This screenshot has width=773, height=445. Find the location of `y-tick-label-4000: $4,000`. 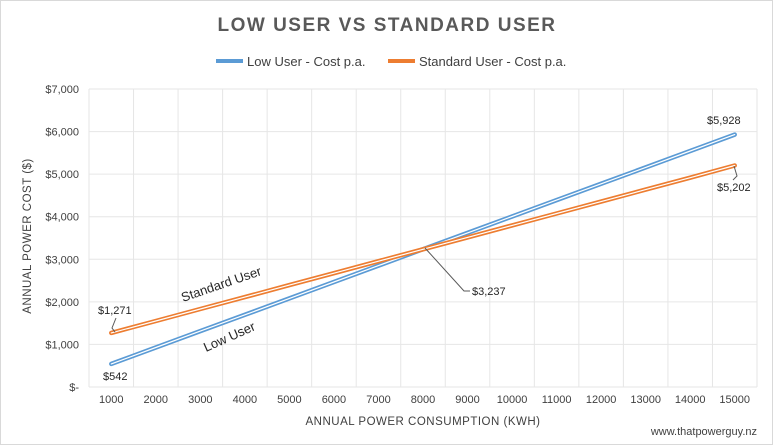

y-tick-label-4000: $4,000 is located at coordinates (62, 218).